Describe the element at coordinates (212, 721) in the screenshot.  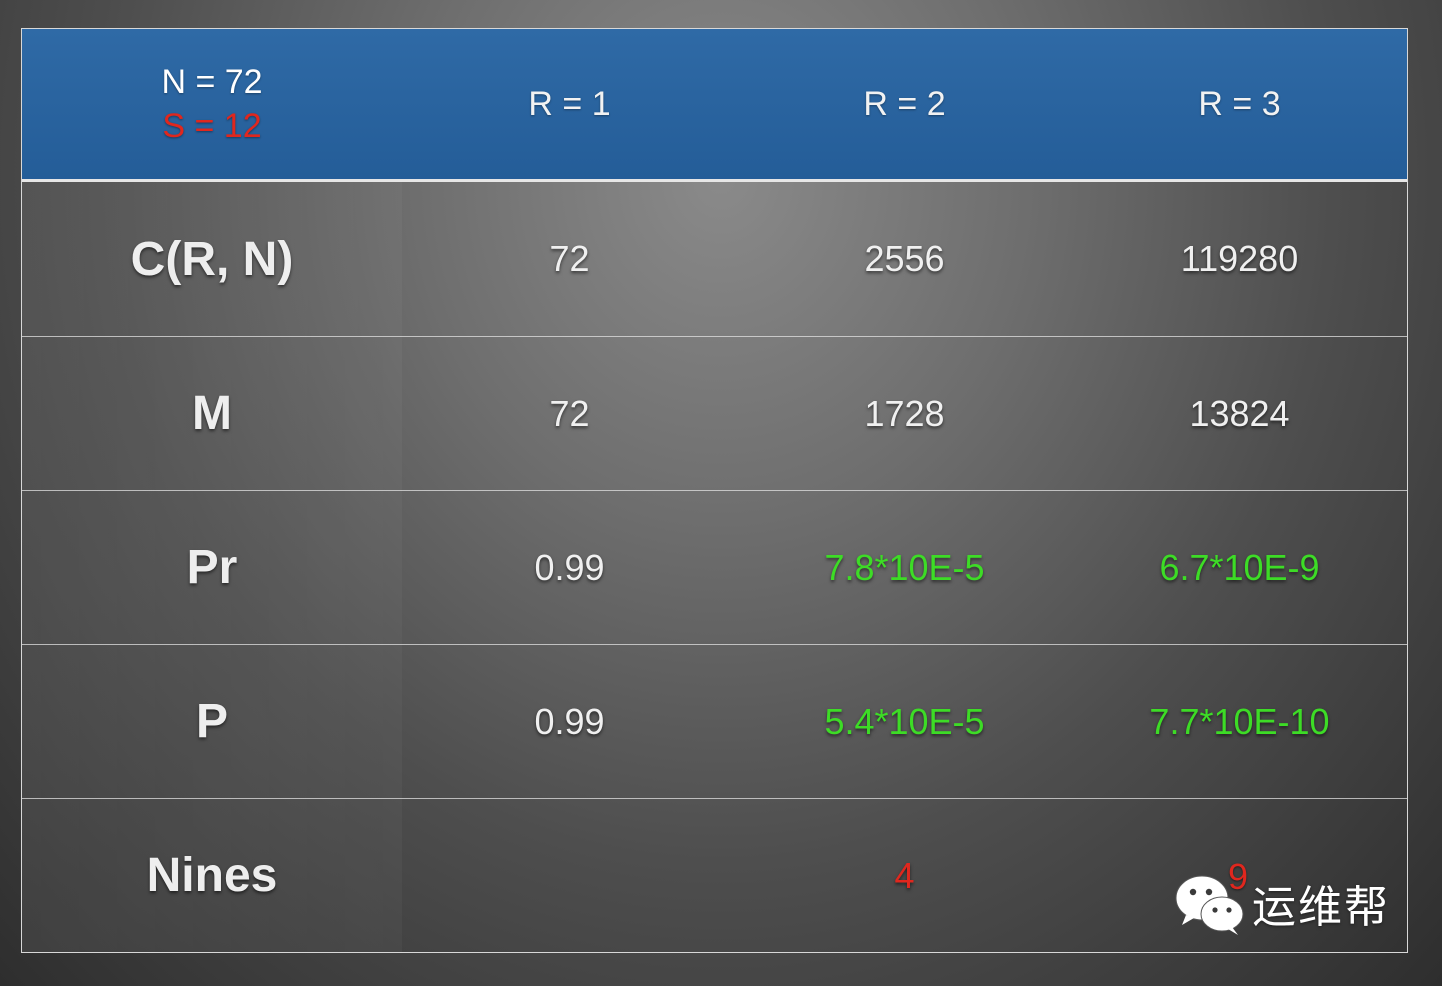
I see `row-label-p: P` at that location.